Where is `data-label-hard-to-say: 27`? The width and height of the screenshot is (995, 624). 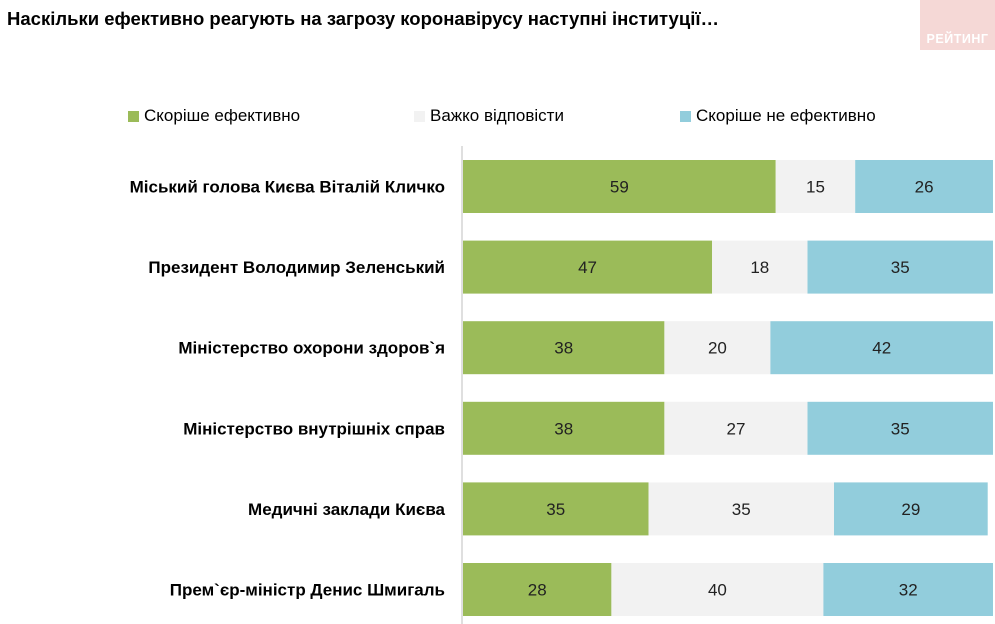
data-label-hard-to-say: 27 is located at coordinates (735, 428).